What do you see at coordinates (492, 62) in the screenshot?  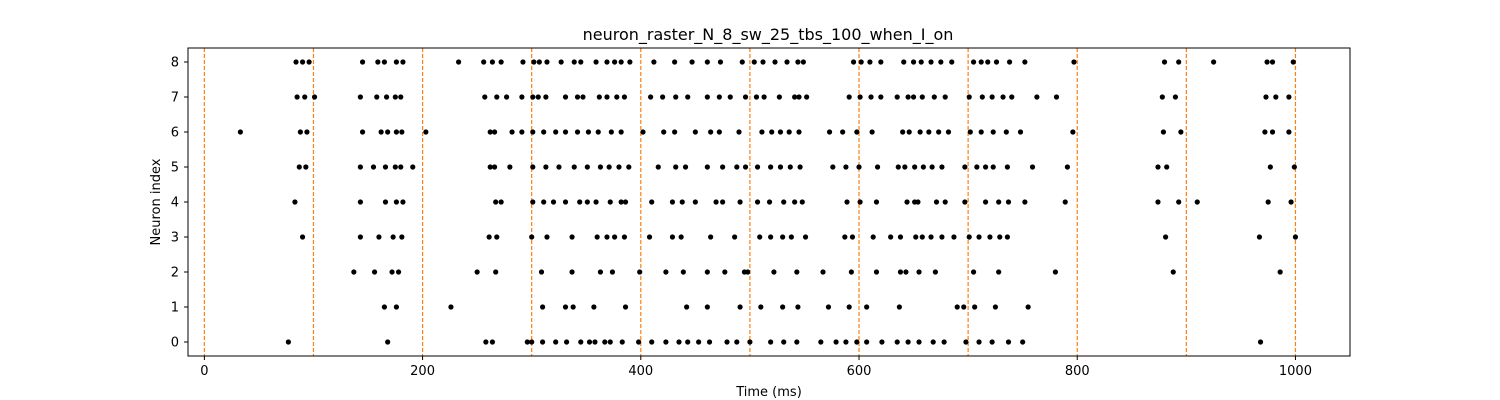 I see `spike-n8-t264` at bounding box center [492, 62].